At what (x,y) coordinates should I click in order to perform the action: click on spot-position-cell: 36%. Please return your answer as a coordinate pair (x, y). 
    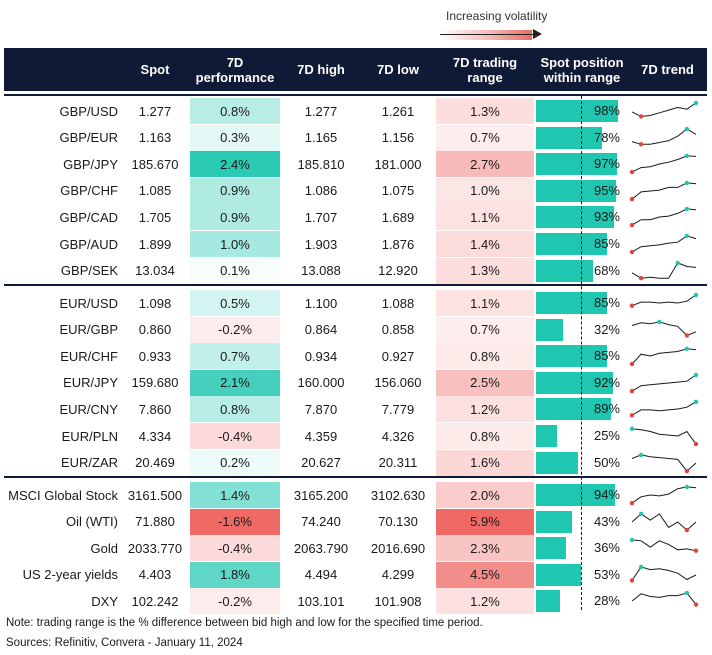
    Looking at the image, I should click on (580, 548).